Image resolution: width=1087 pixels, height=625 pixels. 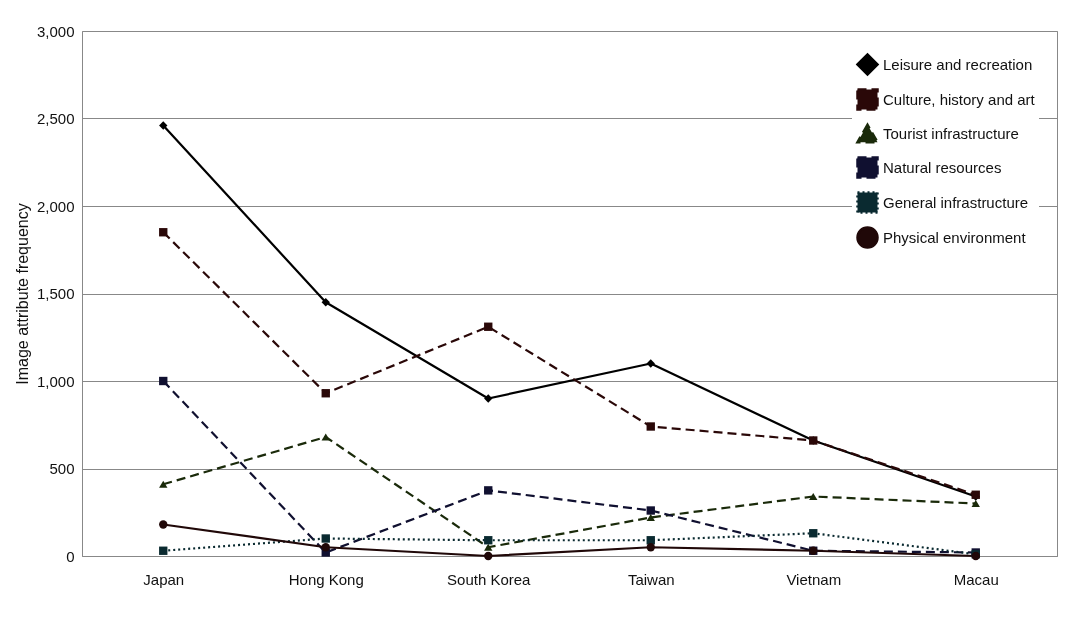 What do you see at coordinates (55, 31) in the screenshot?
I see `y-tick-label: 3,000` at bounding box center [55, 31].